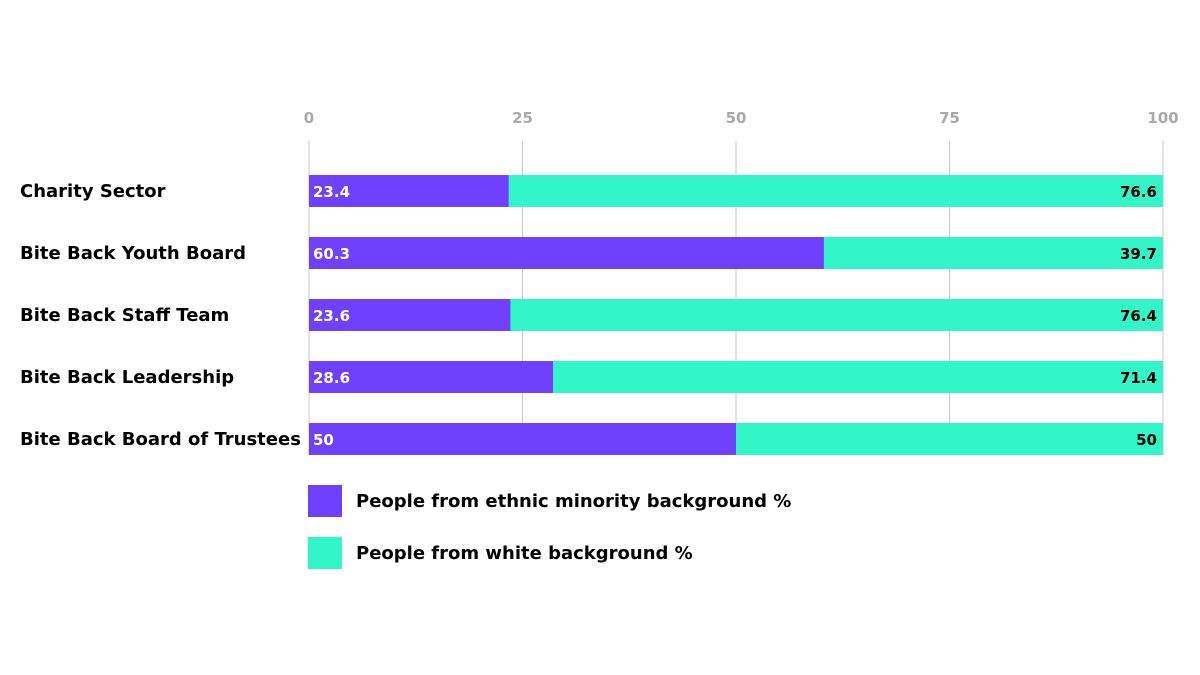 This screenshot has width=1200, height=675. Describe the element at coordinates (309, 118) in the screenshot. I see `x-tick-label: 0` at that location.